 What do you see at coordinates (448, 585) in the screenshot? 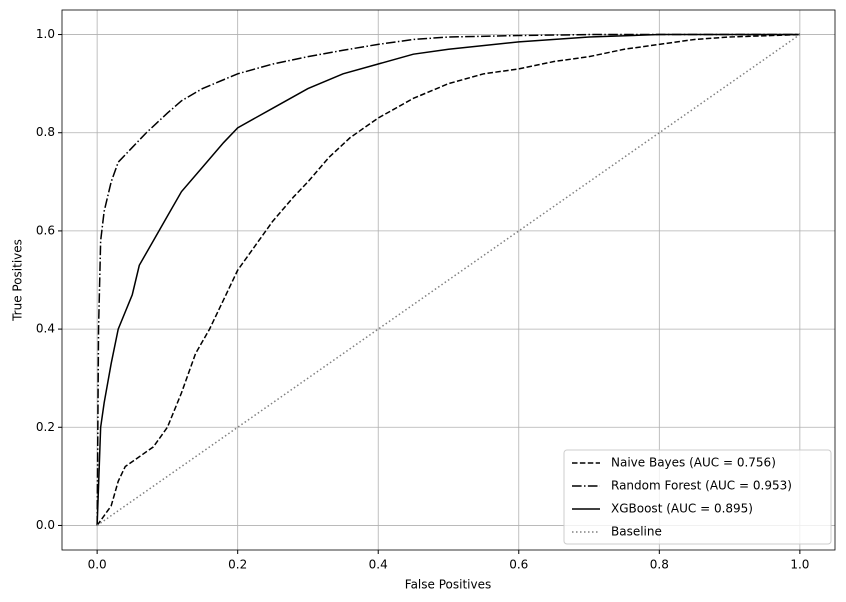
I see `x-axis-label: False Positives` at bounding box center [448, 585].